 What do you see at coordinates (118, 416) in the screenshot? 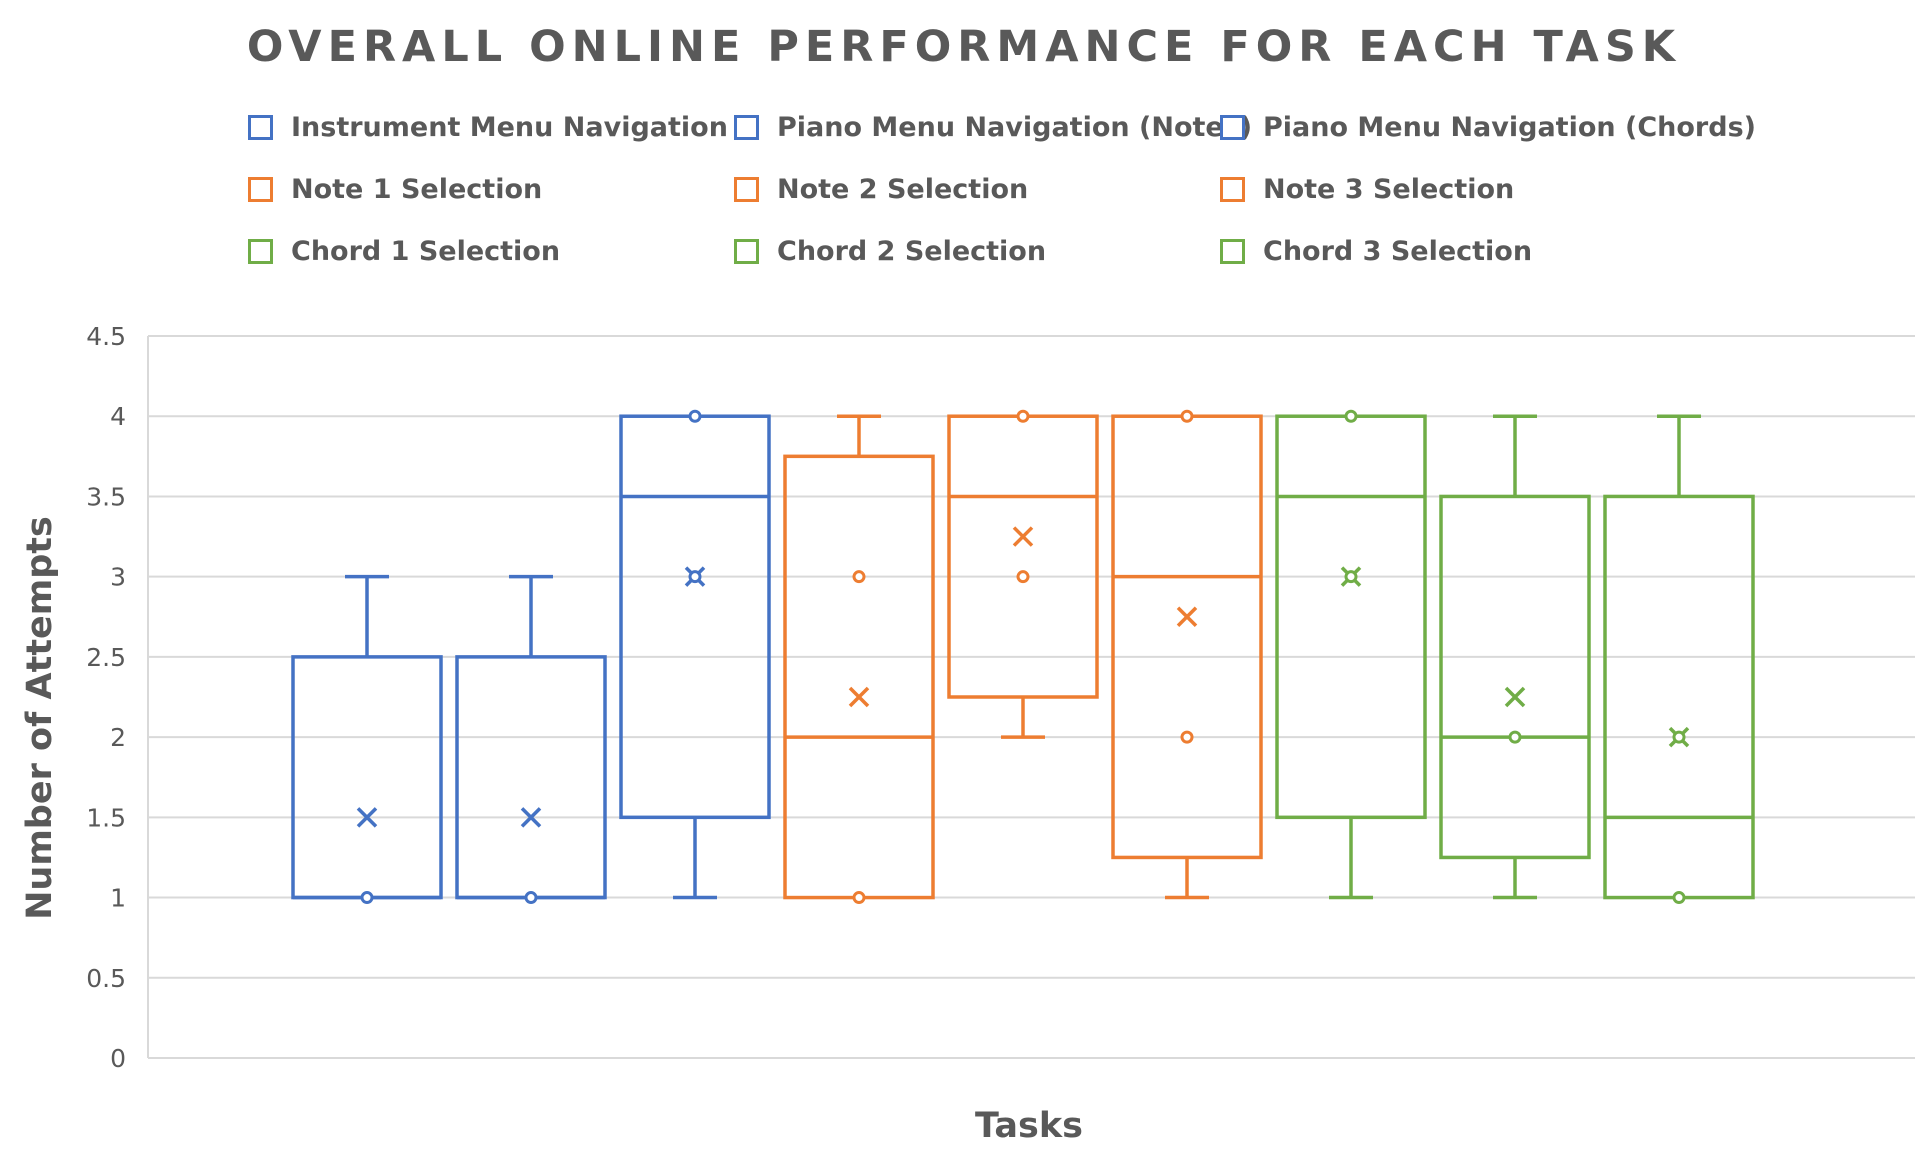
I see `y-tick-label: 4` at bounding box center [118, 416].